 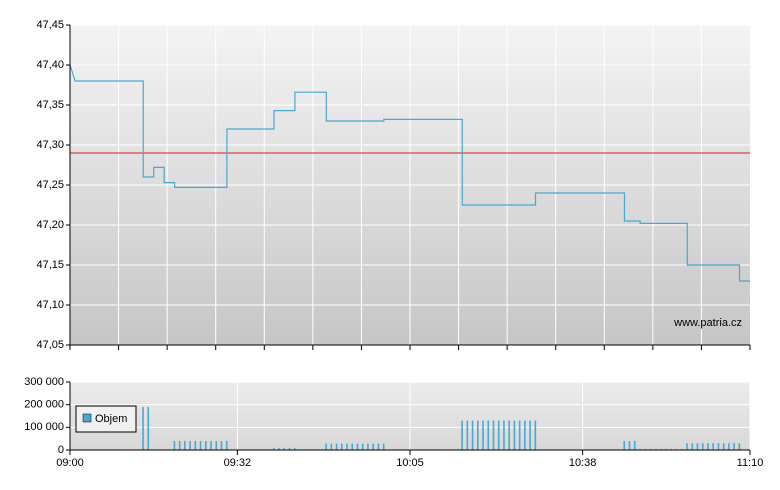 I want to click on y-tick-label: 100 000, so click(x=44, y=427).